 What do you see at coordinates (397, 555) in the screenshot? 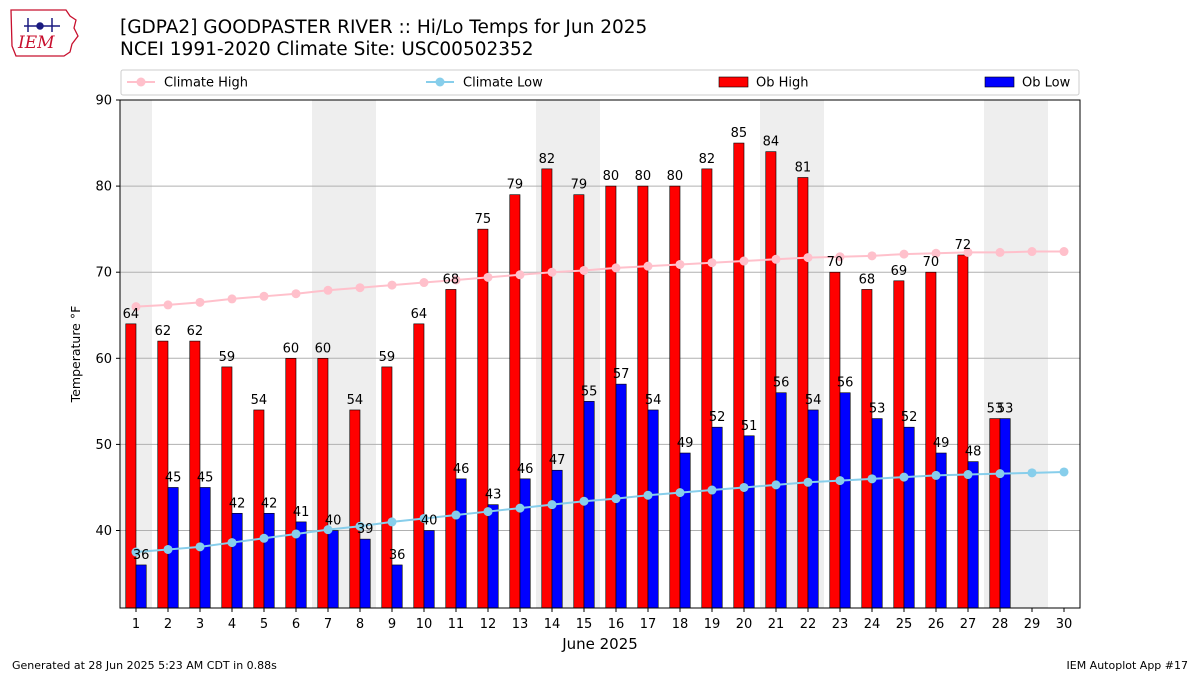
I see `ob-low-label-day-9: 36` at bounding box center [397, 555].